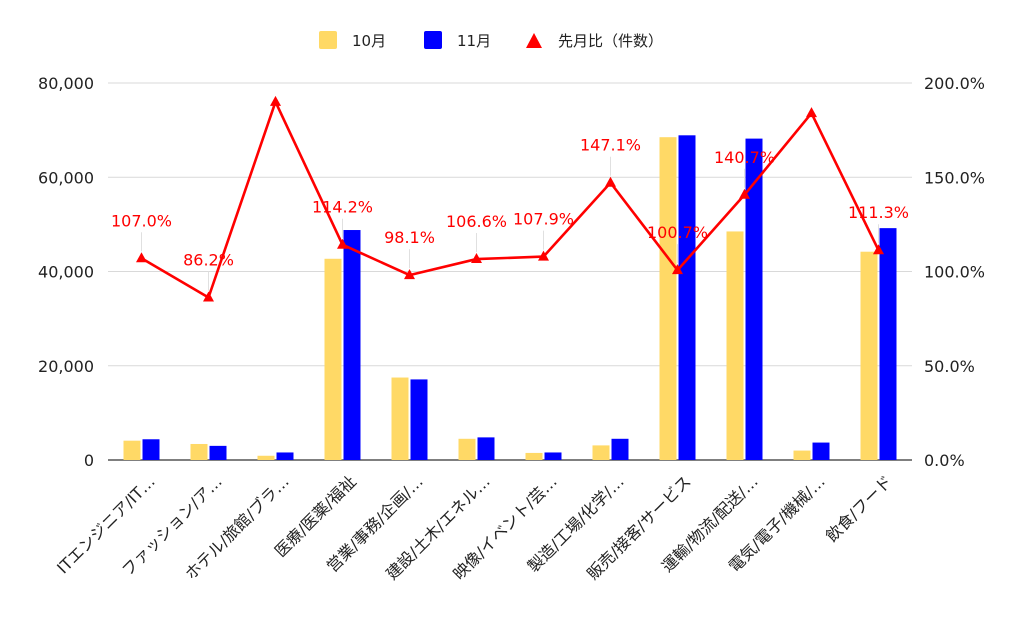  Describe the element at coordinates (342, 207) in the screenshot. I see `ratio-data-label: 114.2%` at that location.